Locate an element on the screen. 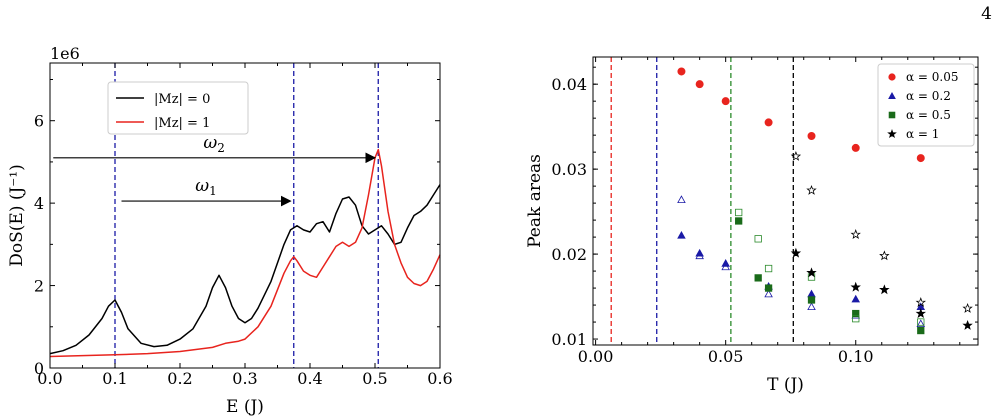 This screenshot has height=420, width=1006. annotation-label-1: ω1 is located at coordinates (206, 187).